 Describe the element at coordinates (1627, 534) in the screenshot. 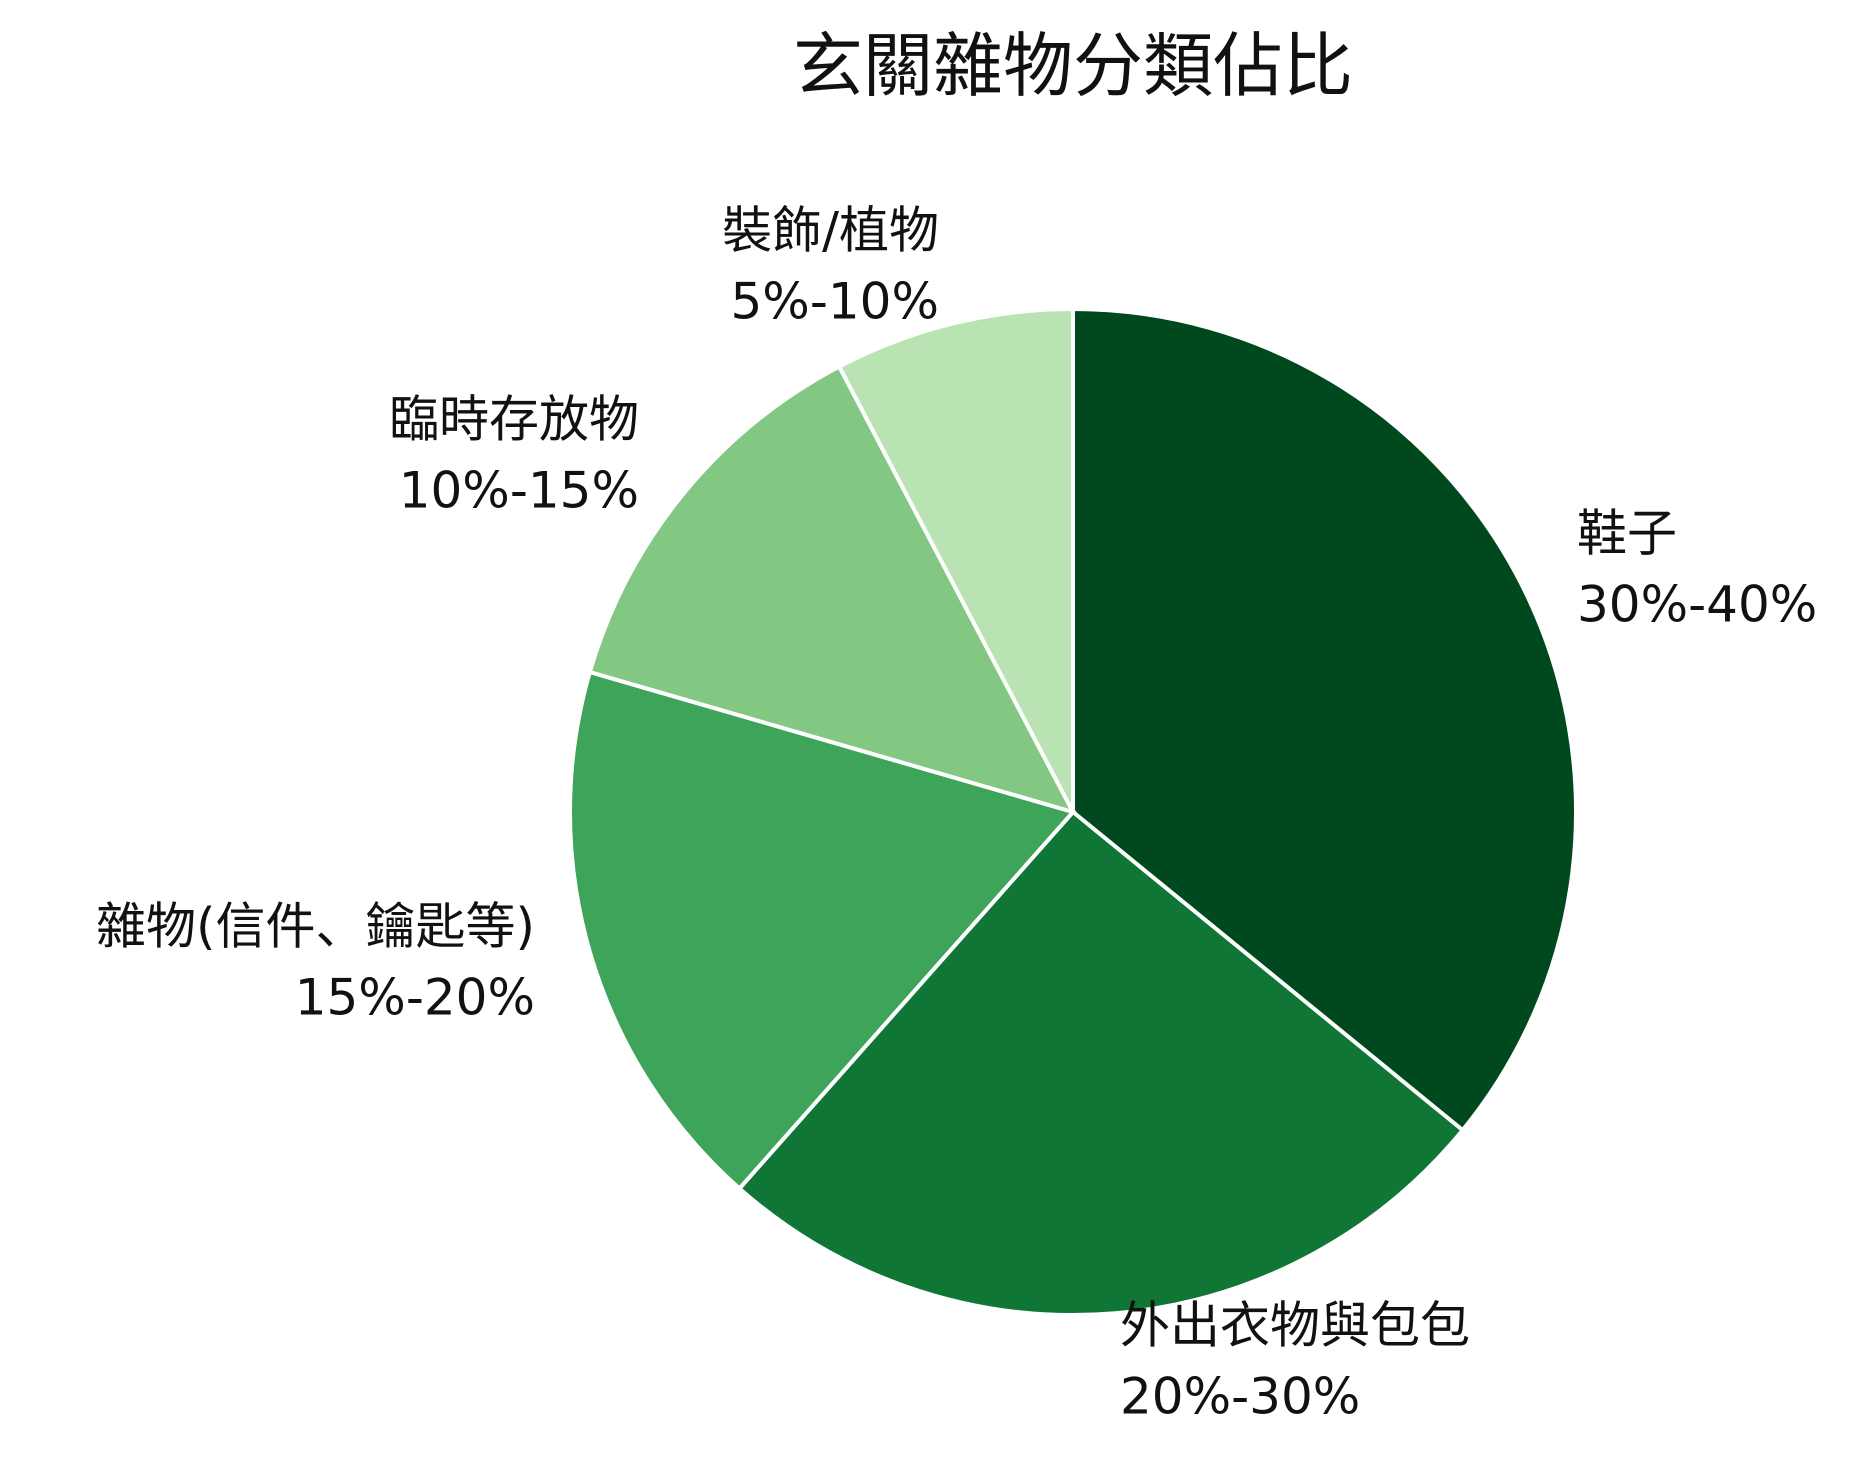

I see `slice-label: 鞋子` at that location.